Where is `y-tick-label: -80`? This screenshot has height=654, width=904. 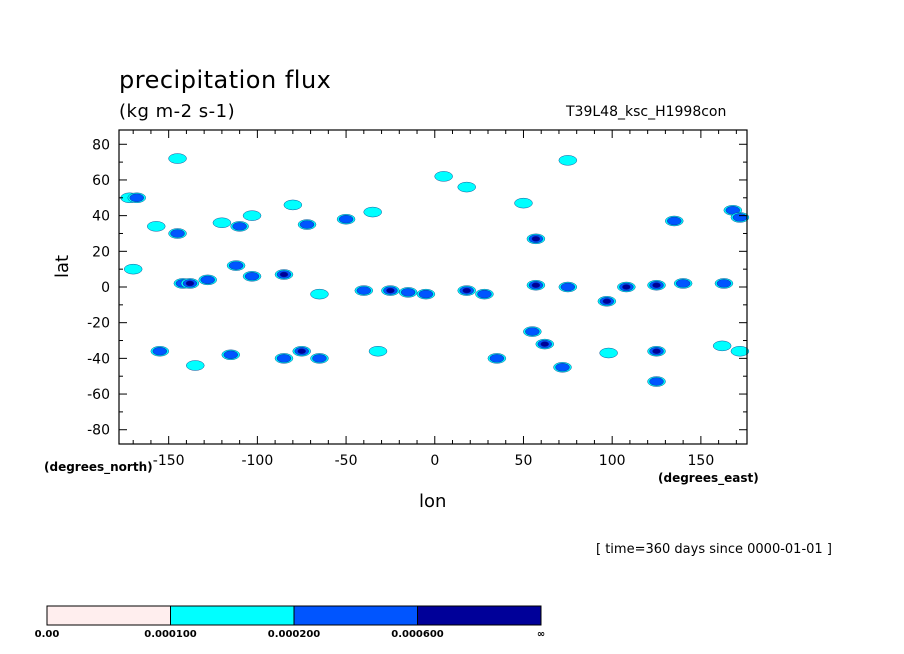 y-tick-label: -80 is located at coordinates (98, 431).